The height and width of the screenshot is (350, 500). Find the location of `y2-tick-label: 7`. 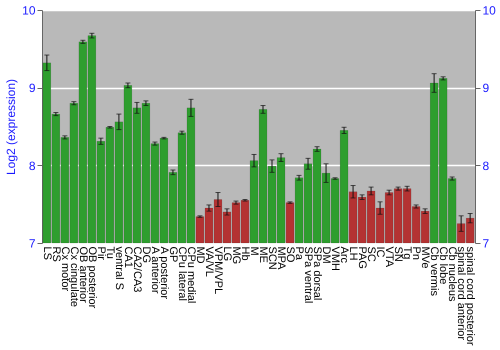

y2-tick-label: 7 is located at coordinates (486, 243).